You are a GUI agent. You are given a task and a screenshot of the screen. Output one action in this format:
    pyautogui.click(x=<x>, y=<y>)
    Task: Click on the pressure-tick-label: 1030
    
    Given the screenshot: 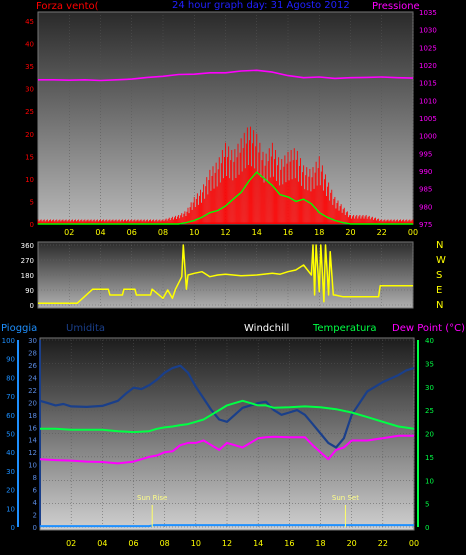 What is the action you would take?
    pyautogui.click(x=428, y=31)
    